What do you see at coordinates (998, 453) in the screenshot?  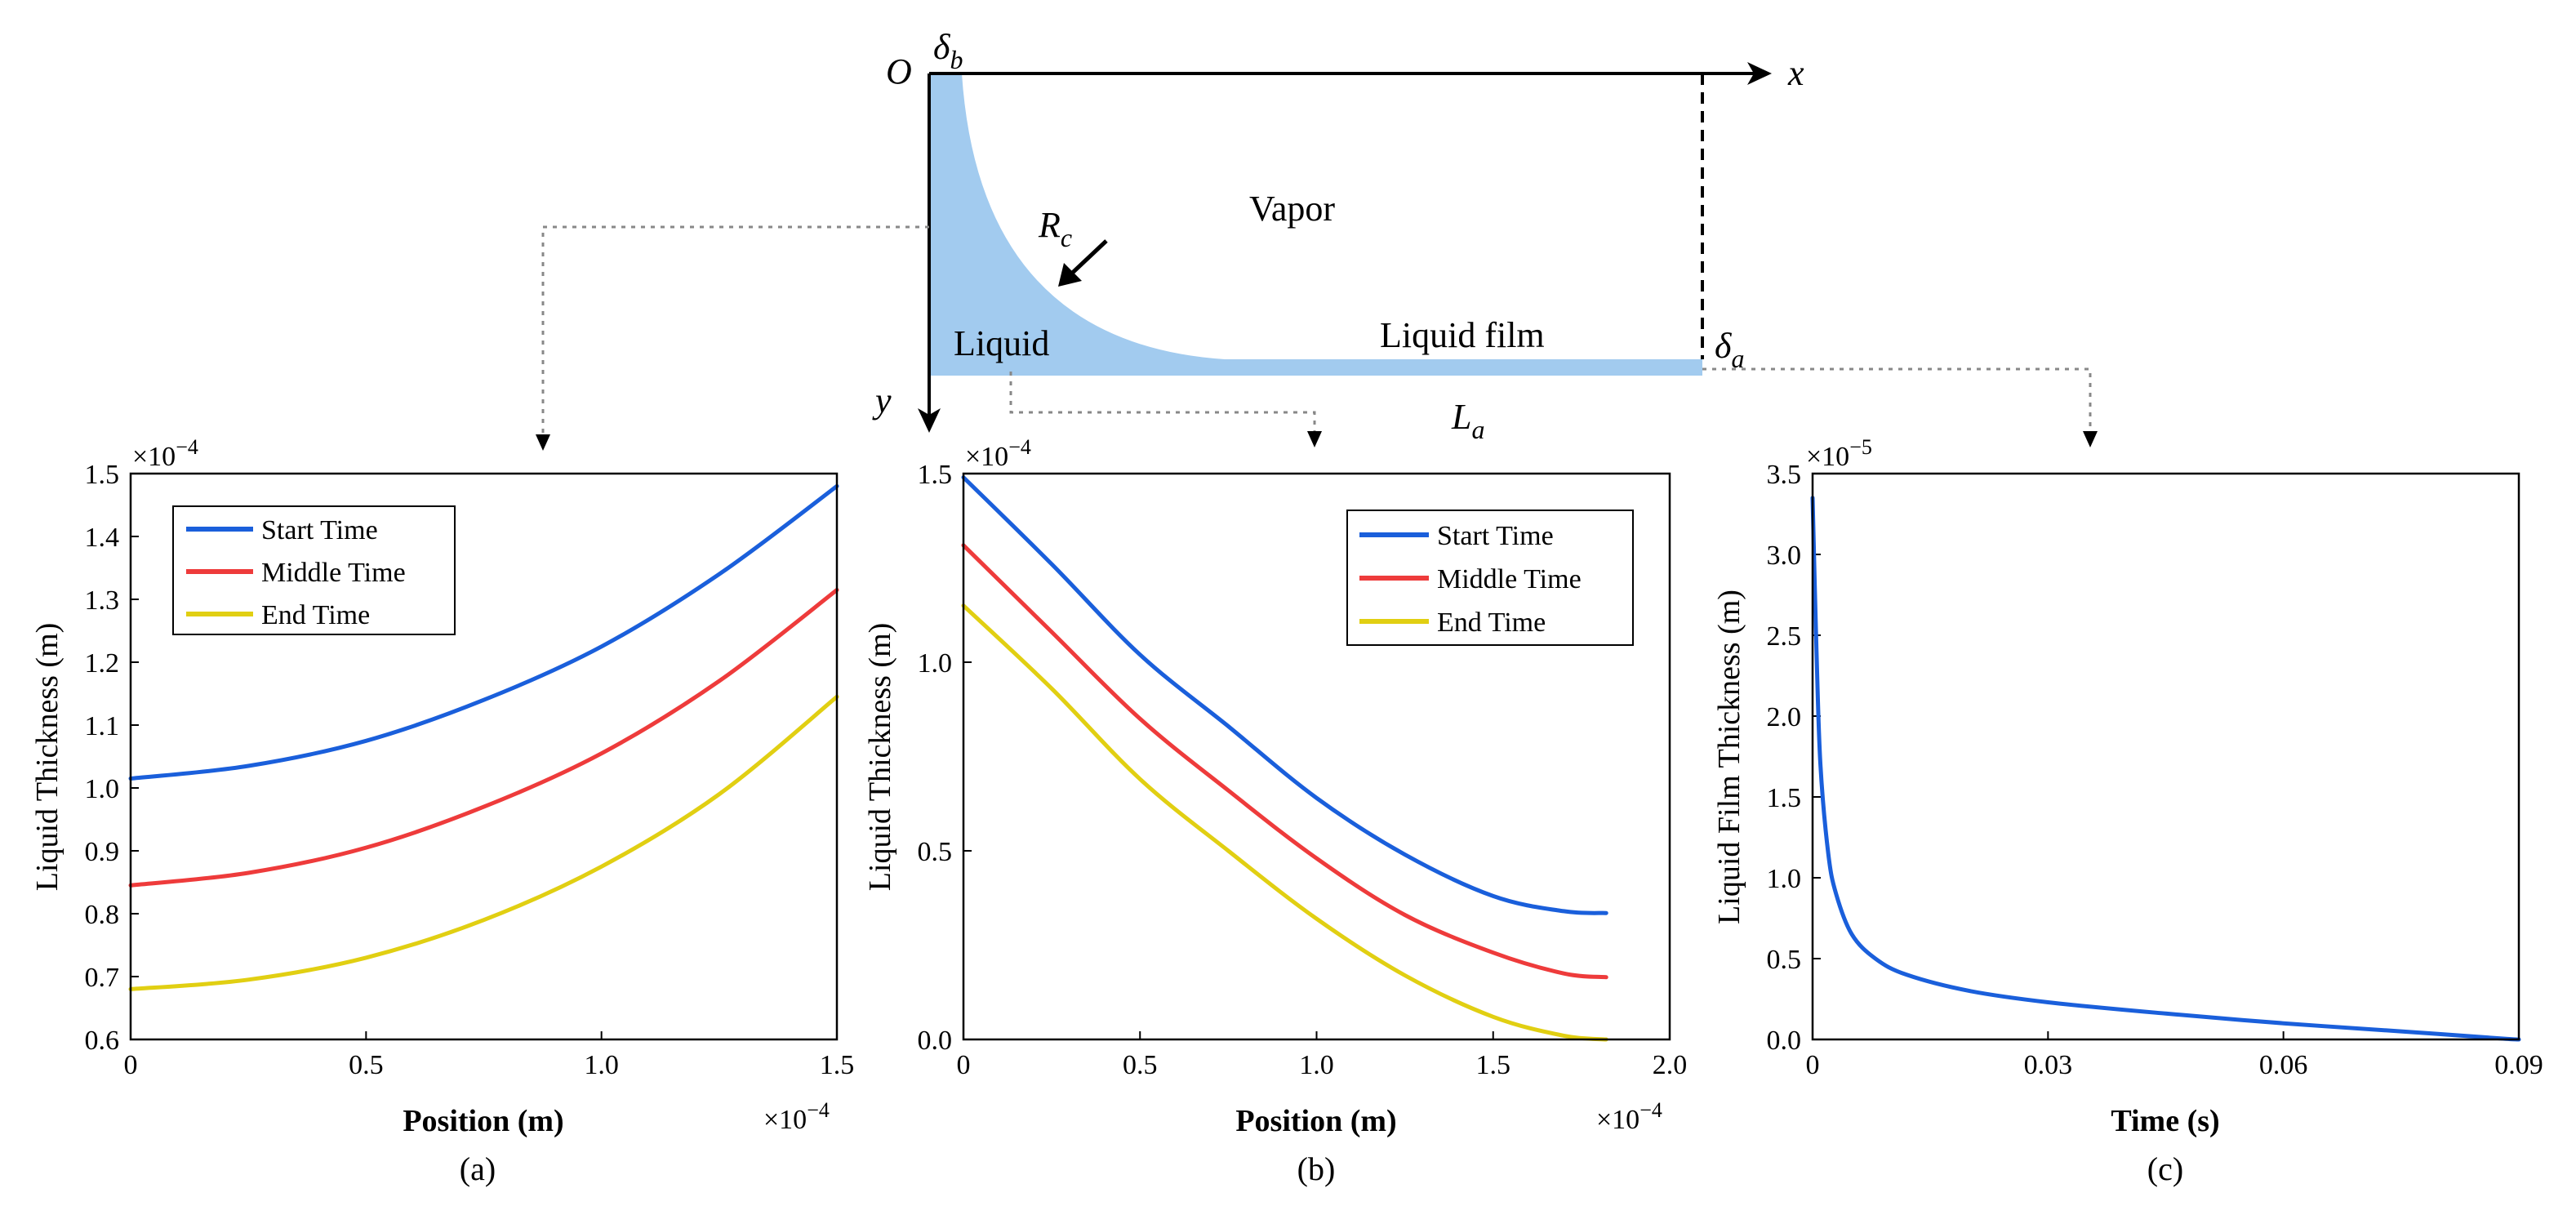 I see `chart-b-y-multiplier: ×10⁻⁴` at bounding box center [998, 453].